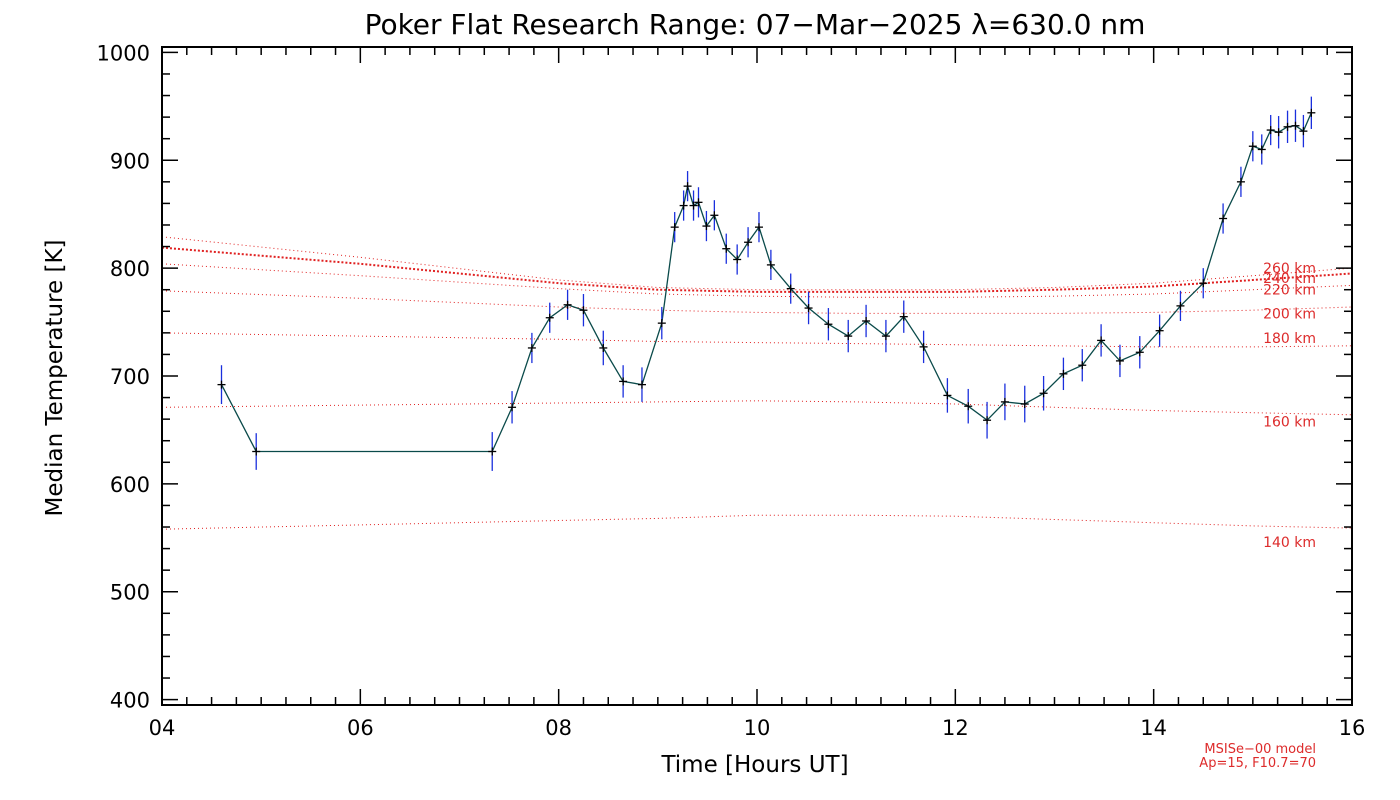  I want to click on x-tick-label: 08, so click(558, 728).